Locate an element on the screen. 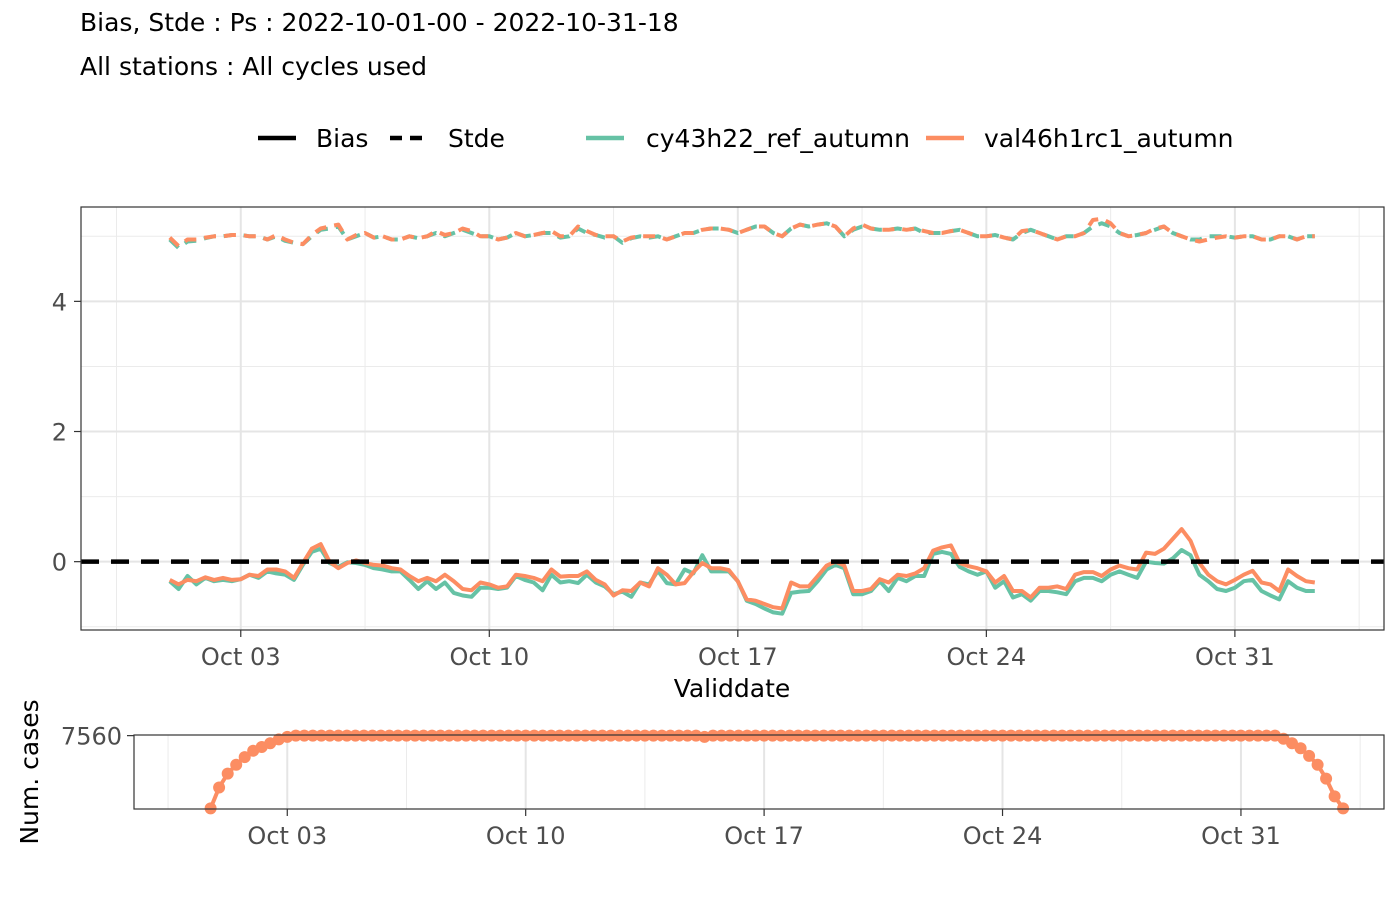 The width and height of the screenshot is (1400, 900). y-tick-label: 0 is located at coordinates (59, 563).